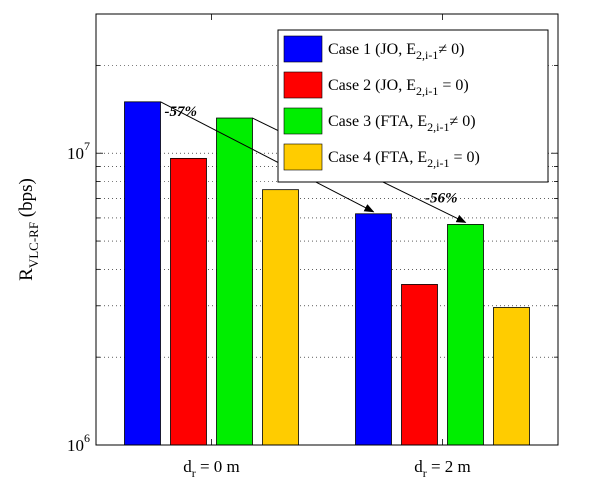 The height and width of the screenshot is (482, 598). I want to click on percent-change-label: -56%, so click(441, 198).